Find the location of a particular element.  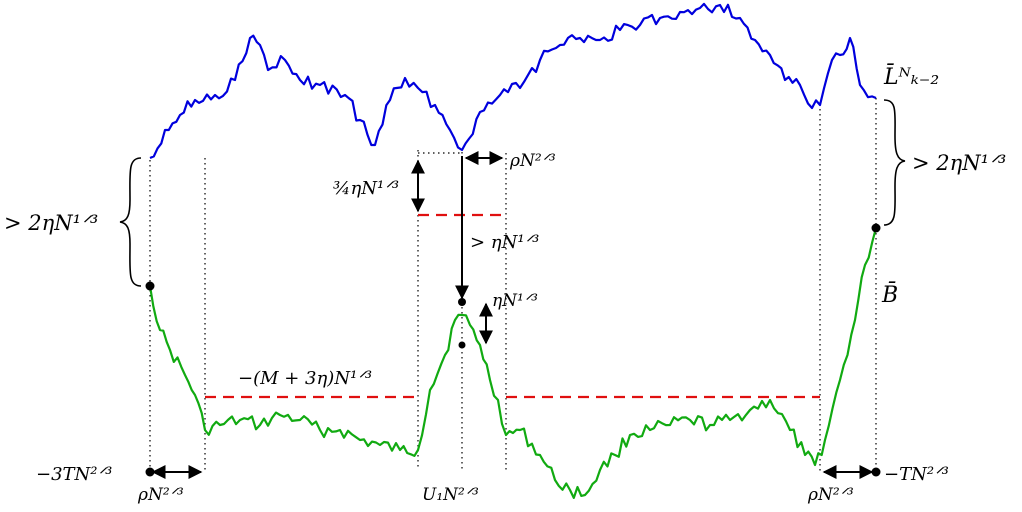

label-right-endpoint: −TN²ᐟ³ is located at coordinates (916, 474).